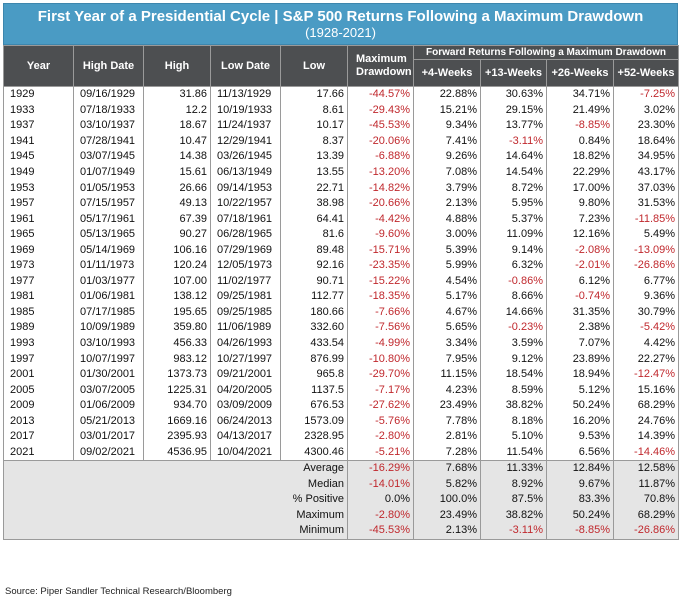  Describe the element at coordinates (447, 343) in the screenshot. I see `table-cell: 3.34%` at that location.